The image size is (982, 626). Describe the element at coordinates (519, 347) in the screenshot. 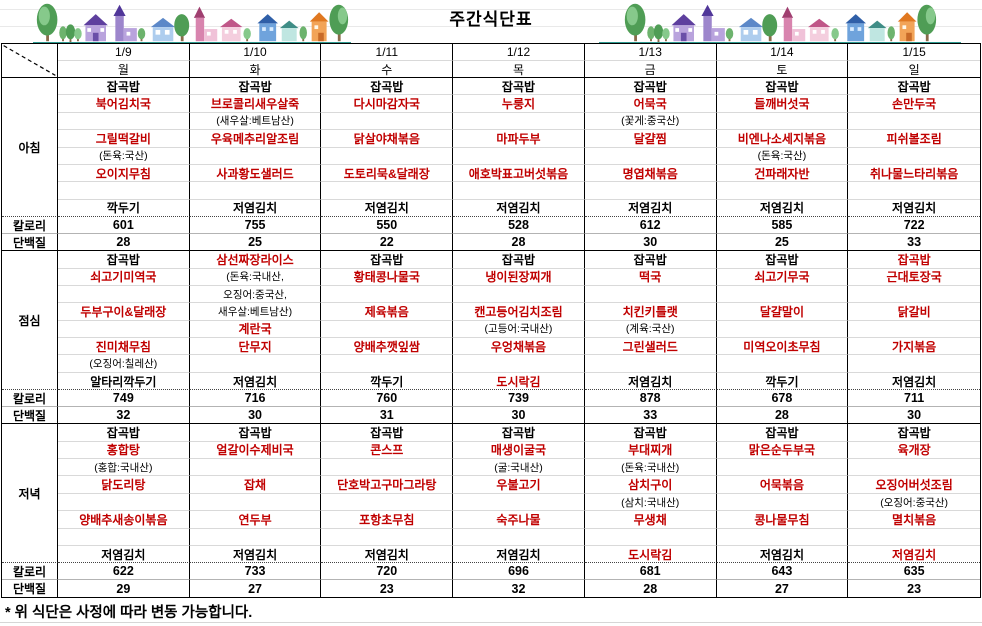

I see `menu-item-cell: 우엉채볶음` at that location.